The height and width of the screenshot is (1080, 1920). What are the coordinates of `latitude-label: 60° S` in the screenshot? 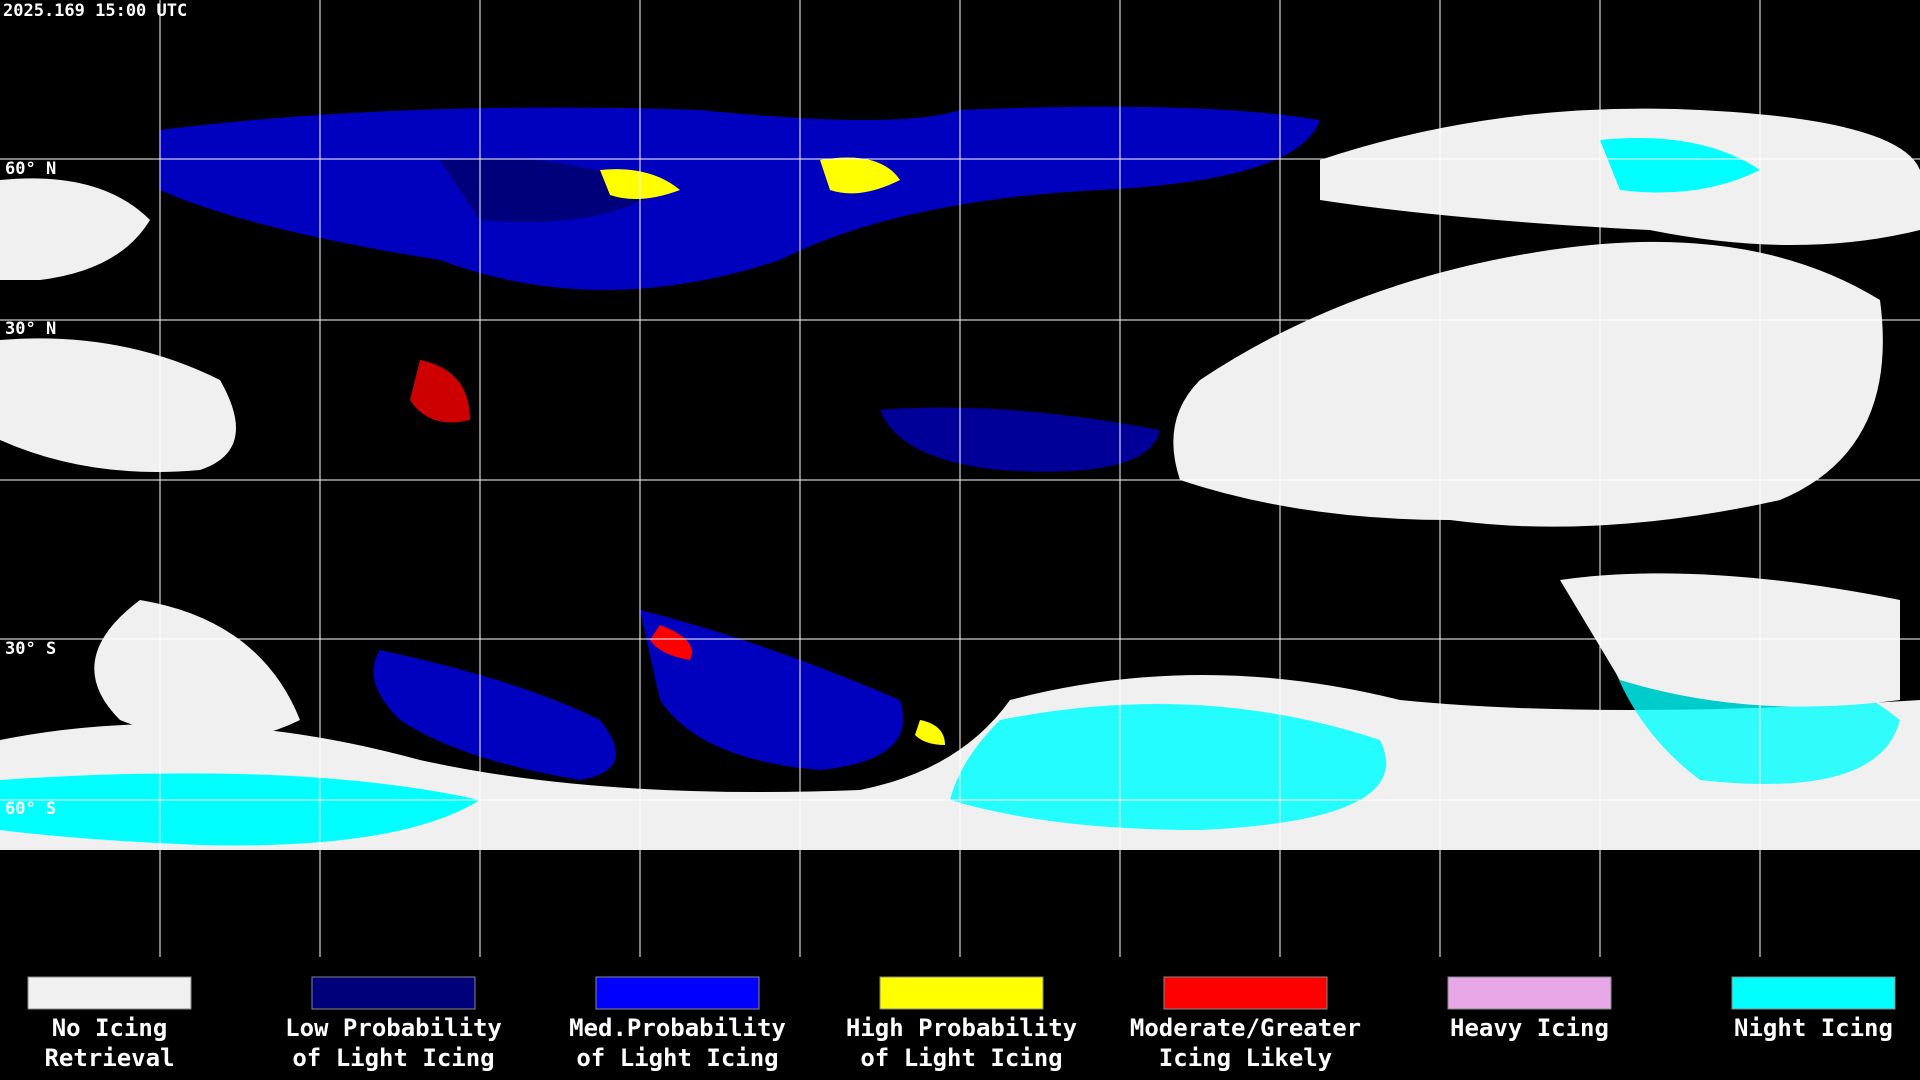 It's located at (30, 809).